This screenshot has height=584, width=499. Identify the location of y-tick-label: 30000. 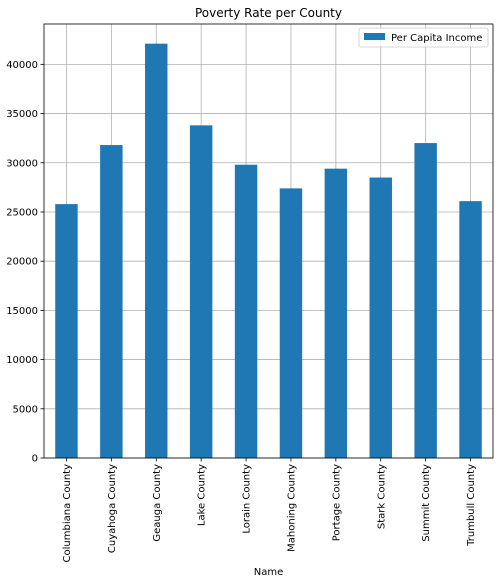
(22, 163).